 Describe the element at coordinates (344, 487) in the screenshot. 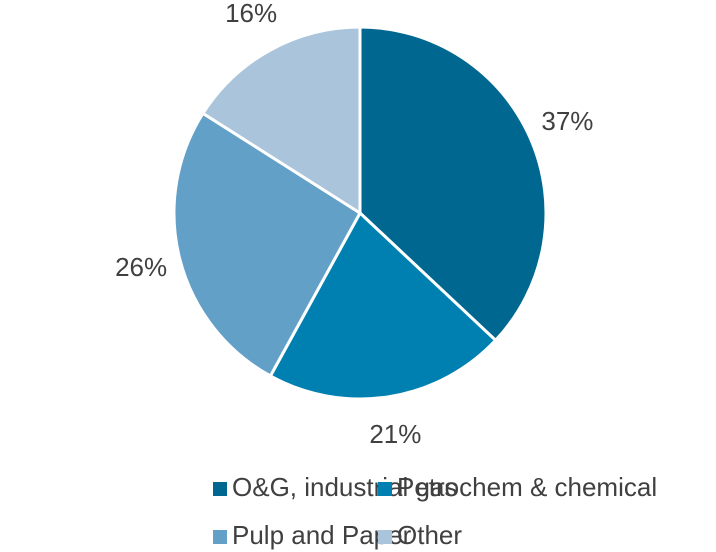

I see `legend-label: O&G, industrial gas` at that location.